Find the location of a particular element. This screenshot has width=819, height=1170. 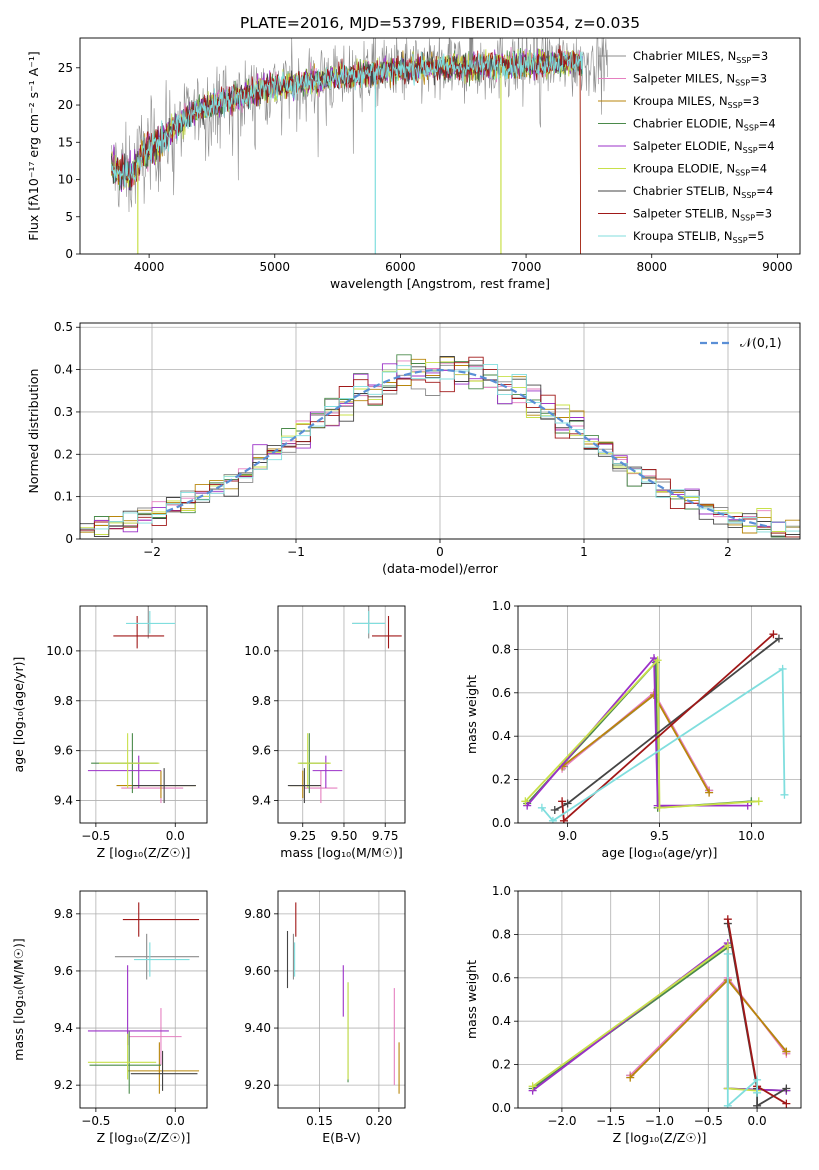

y-tick-label: 5 is located at coordinates (69, 217).